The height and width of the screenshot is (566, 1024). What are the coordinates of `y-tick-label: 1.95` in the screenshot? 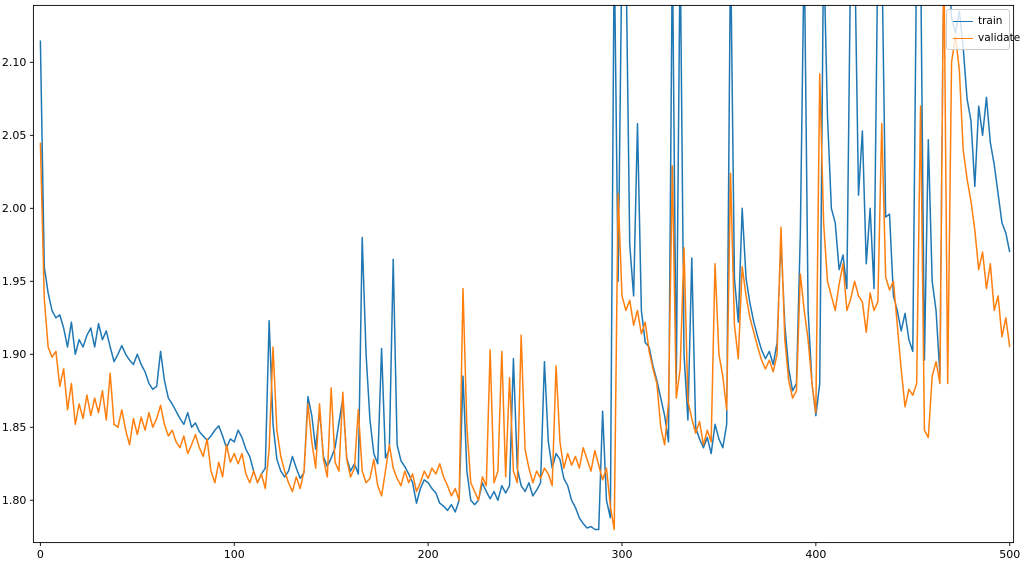 It's located at (14, 281).